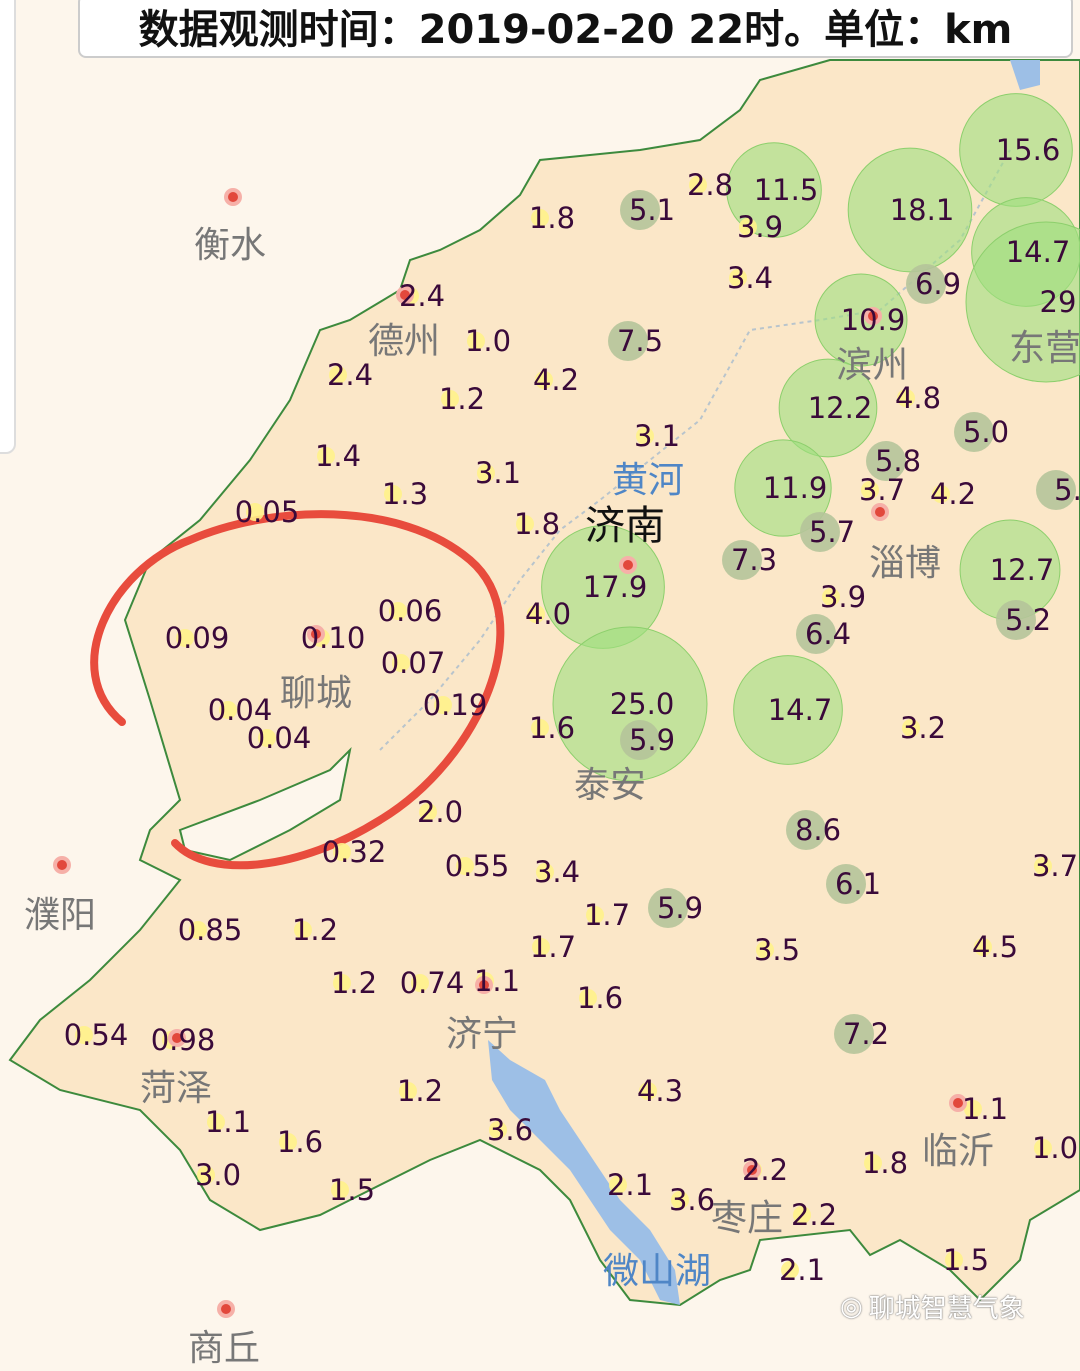 This screenshot has height=1371, width=1080. What do you see at coordinates (1055, 866) in the screenshot?
I see `station-value: 3.7` at bounding box center [1055, 866].